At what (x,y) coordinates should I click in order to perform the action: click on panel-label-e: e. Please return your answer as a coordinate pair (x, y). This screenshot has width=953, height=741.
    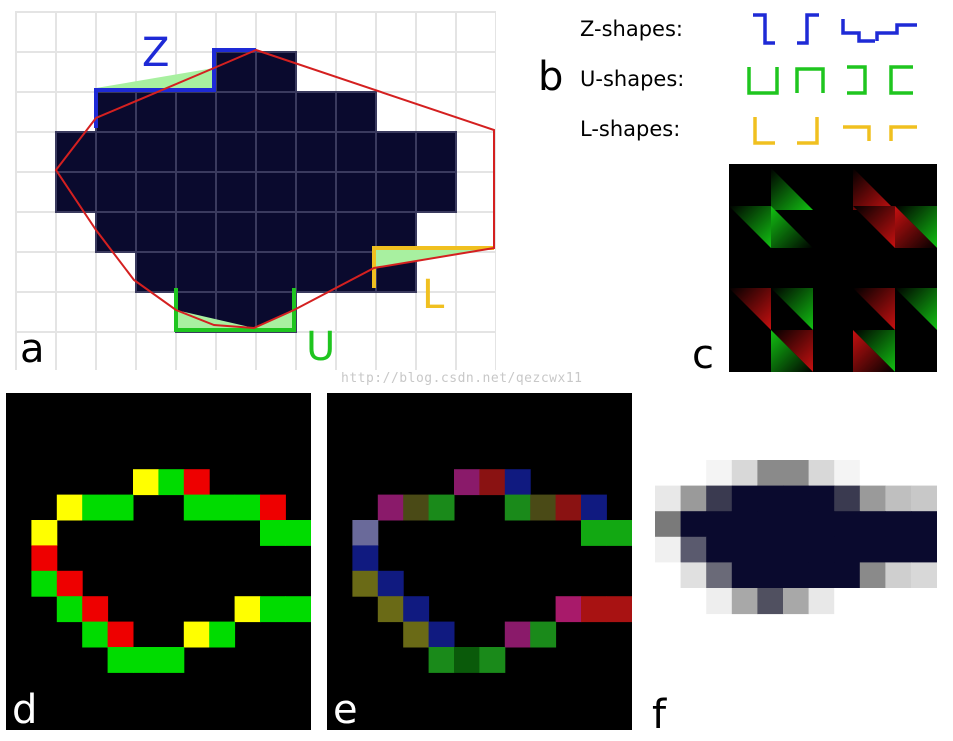
    Looking at the image, I should click on (345, 708).